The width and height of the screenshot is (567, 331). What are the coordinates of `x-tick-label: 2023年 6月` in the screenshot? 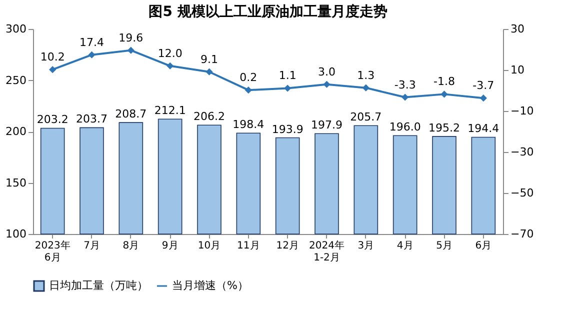 It's located at (52, 252).